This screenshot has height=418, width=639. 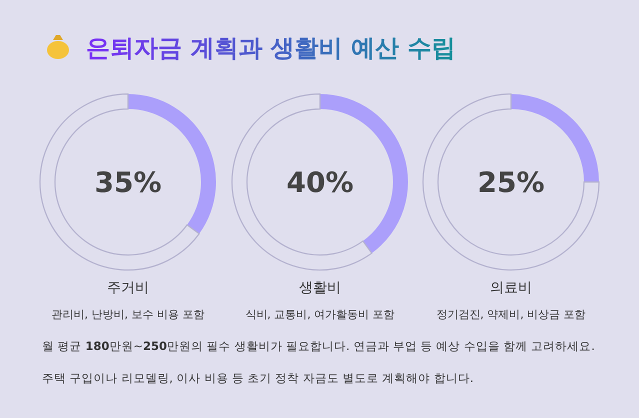 What do you see at coordinates (511, 288) in the screenshot?
I see `text: 의료비` at bounding box center [511, 288].